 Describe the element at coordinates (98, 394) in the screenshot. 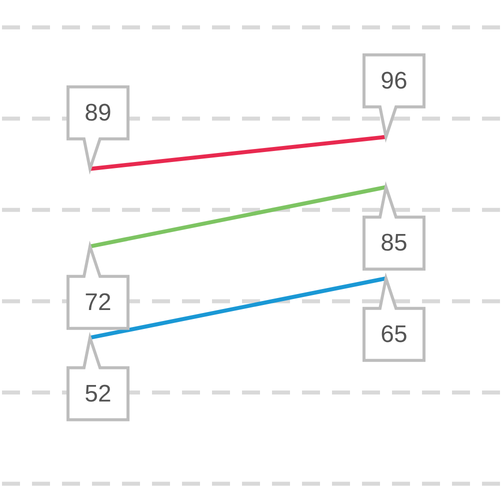

I see `data-label: 52` at that location.